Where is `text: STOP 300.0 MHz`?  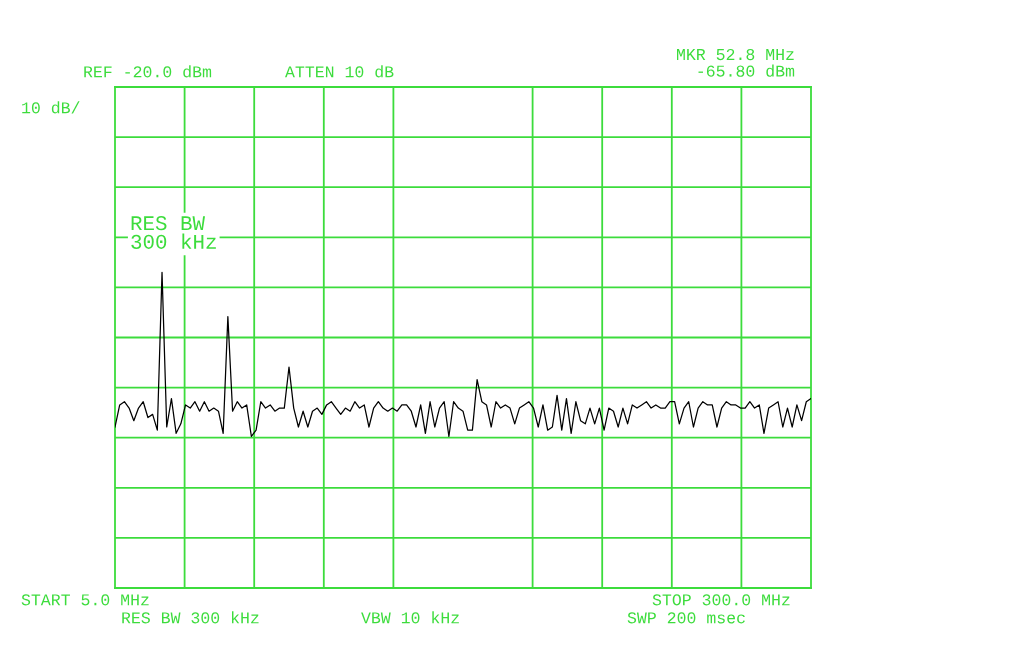
text: STOP 300.0 MHz is located at coordinates (721, 600).